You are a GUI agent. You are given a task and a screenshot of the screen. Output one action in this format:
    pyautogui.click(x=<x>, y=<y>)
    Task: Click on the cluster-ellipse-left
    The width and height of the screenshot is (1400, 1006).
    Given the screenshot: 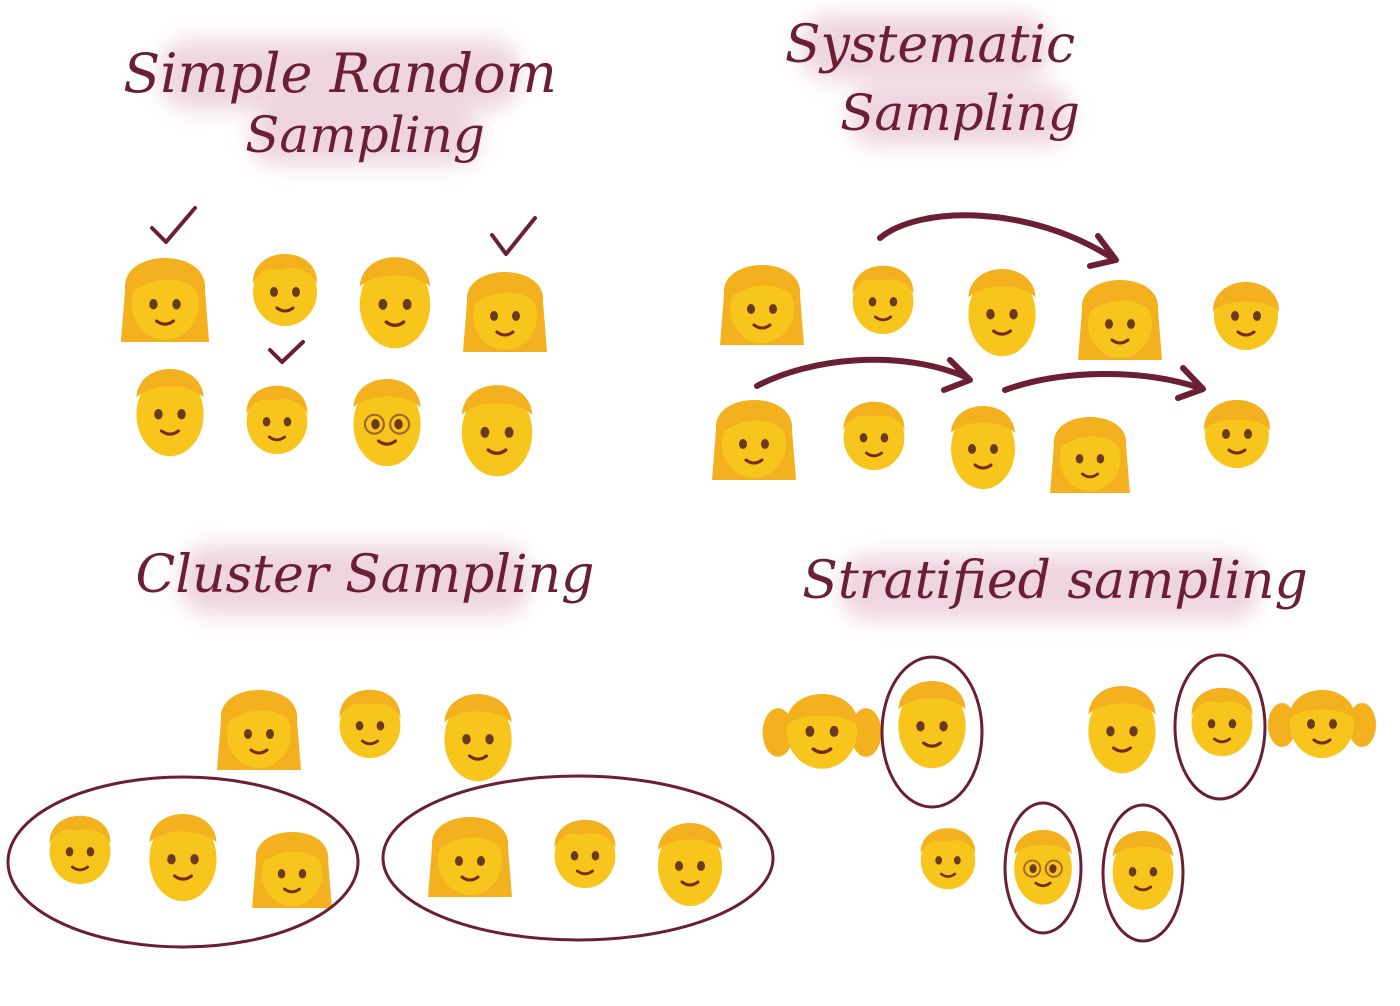 What is the action you would take?
    pyautogui.click(x=183, y=862)
    